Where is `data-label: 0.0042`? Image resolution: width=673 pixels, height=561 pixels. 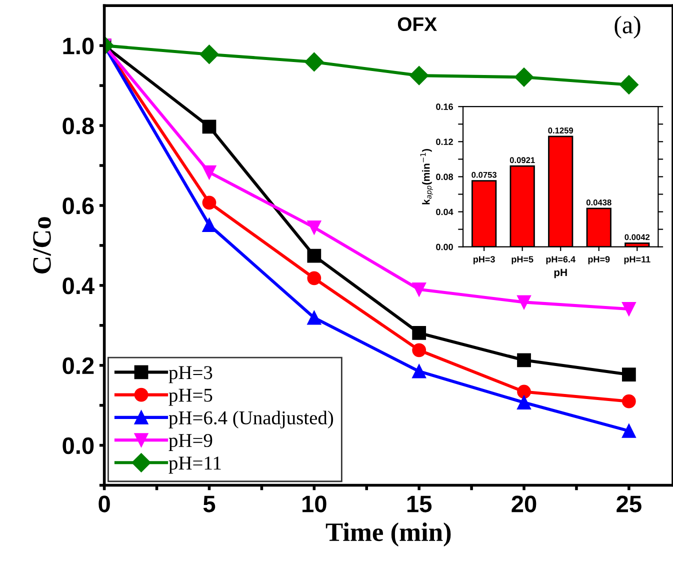 data-label: 0.0042 is located at coordinates (637, 237).